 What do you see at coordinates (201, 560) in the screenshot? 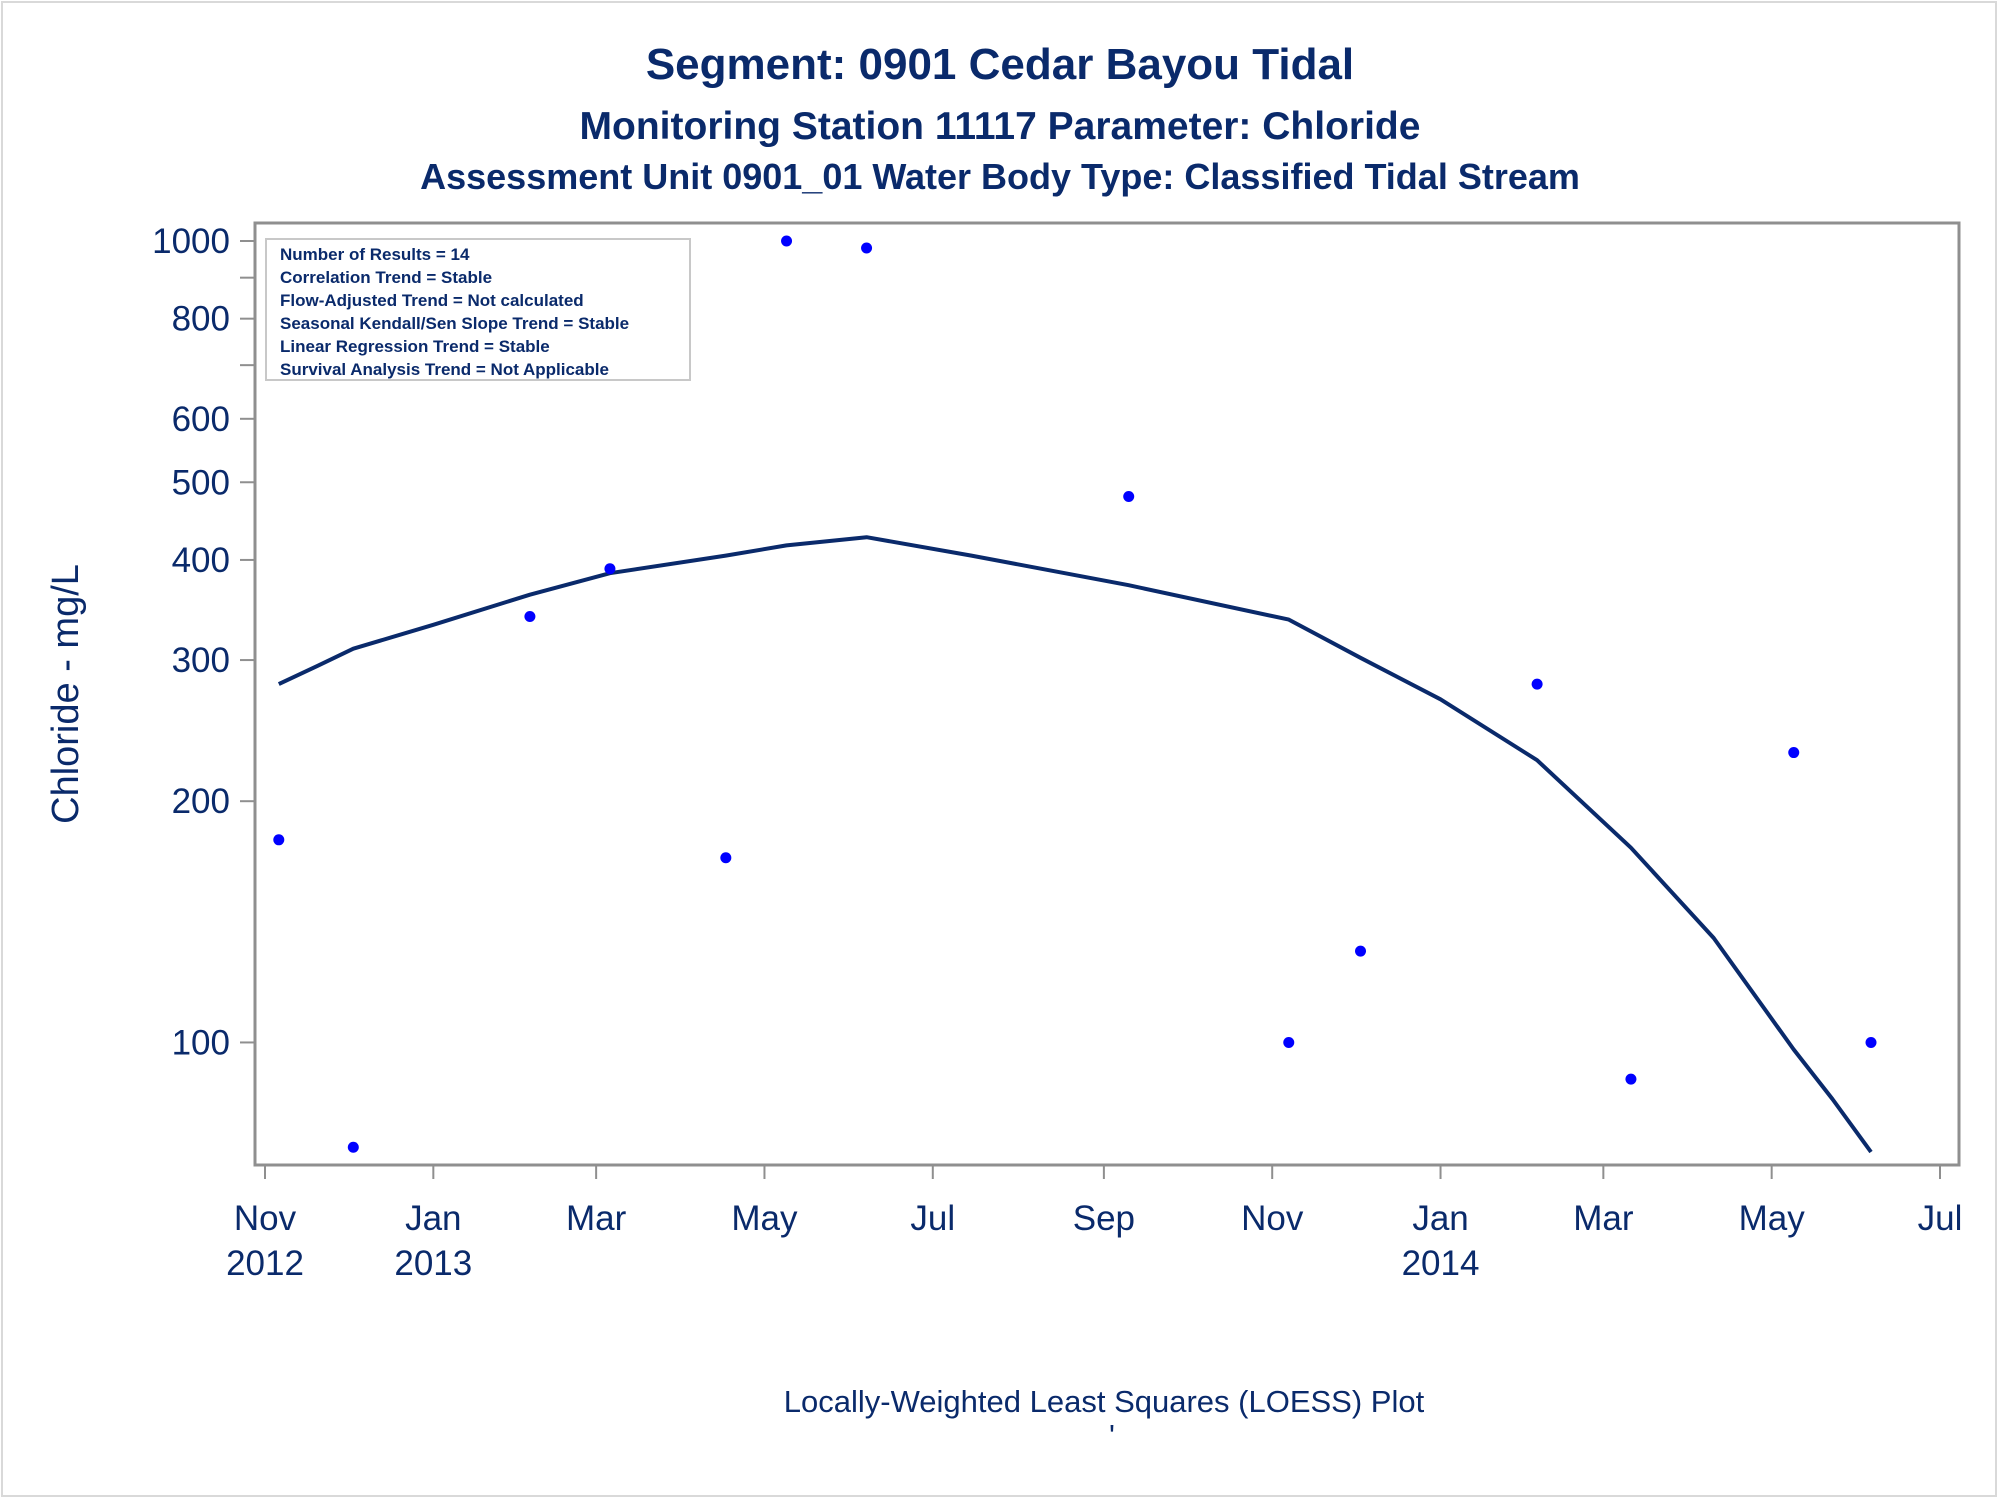
I see `y-tick-label: 400` at bounding box center [201, 560].